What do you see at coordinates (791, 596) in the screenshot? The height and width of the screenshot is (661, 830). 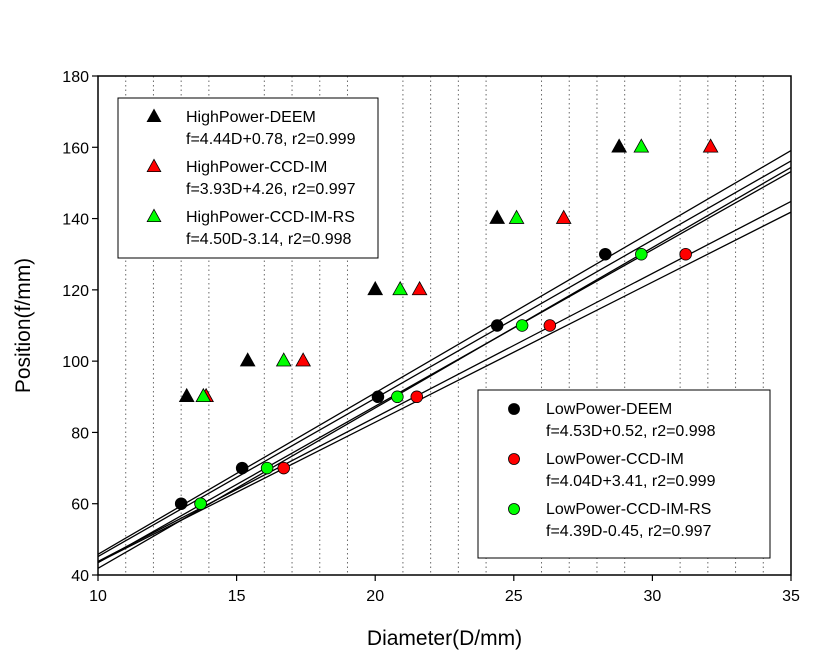 I see `x-tick-label: 35` at bounding box center [791, 596].